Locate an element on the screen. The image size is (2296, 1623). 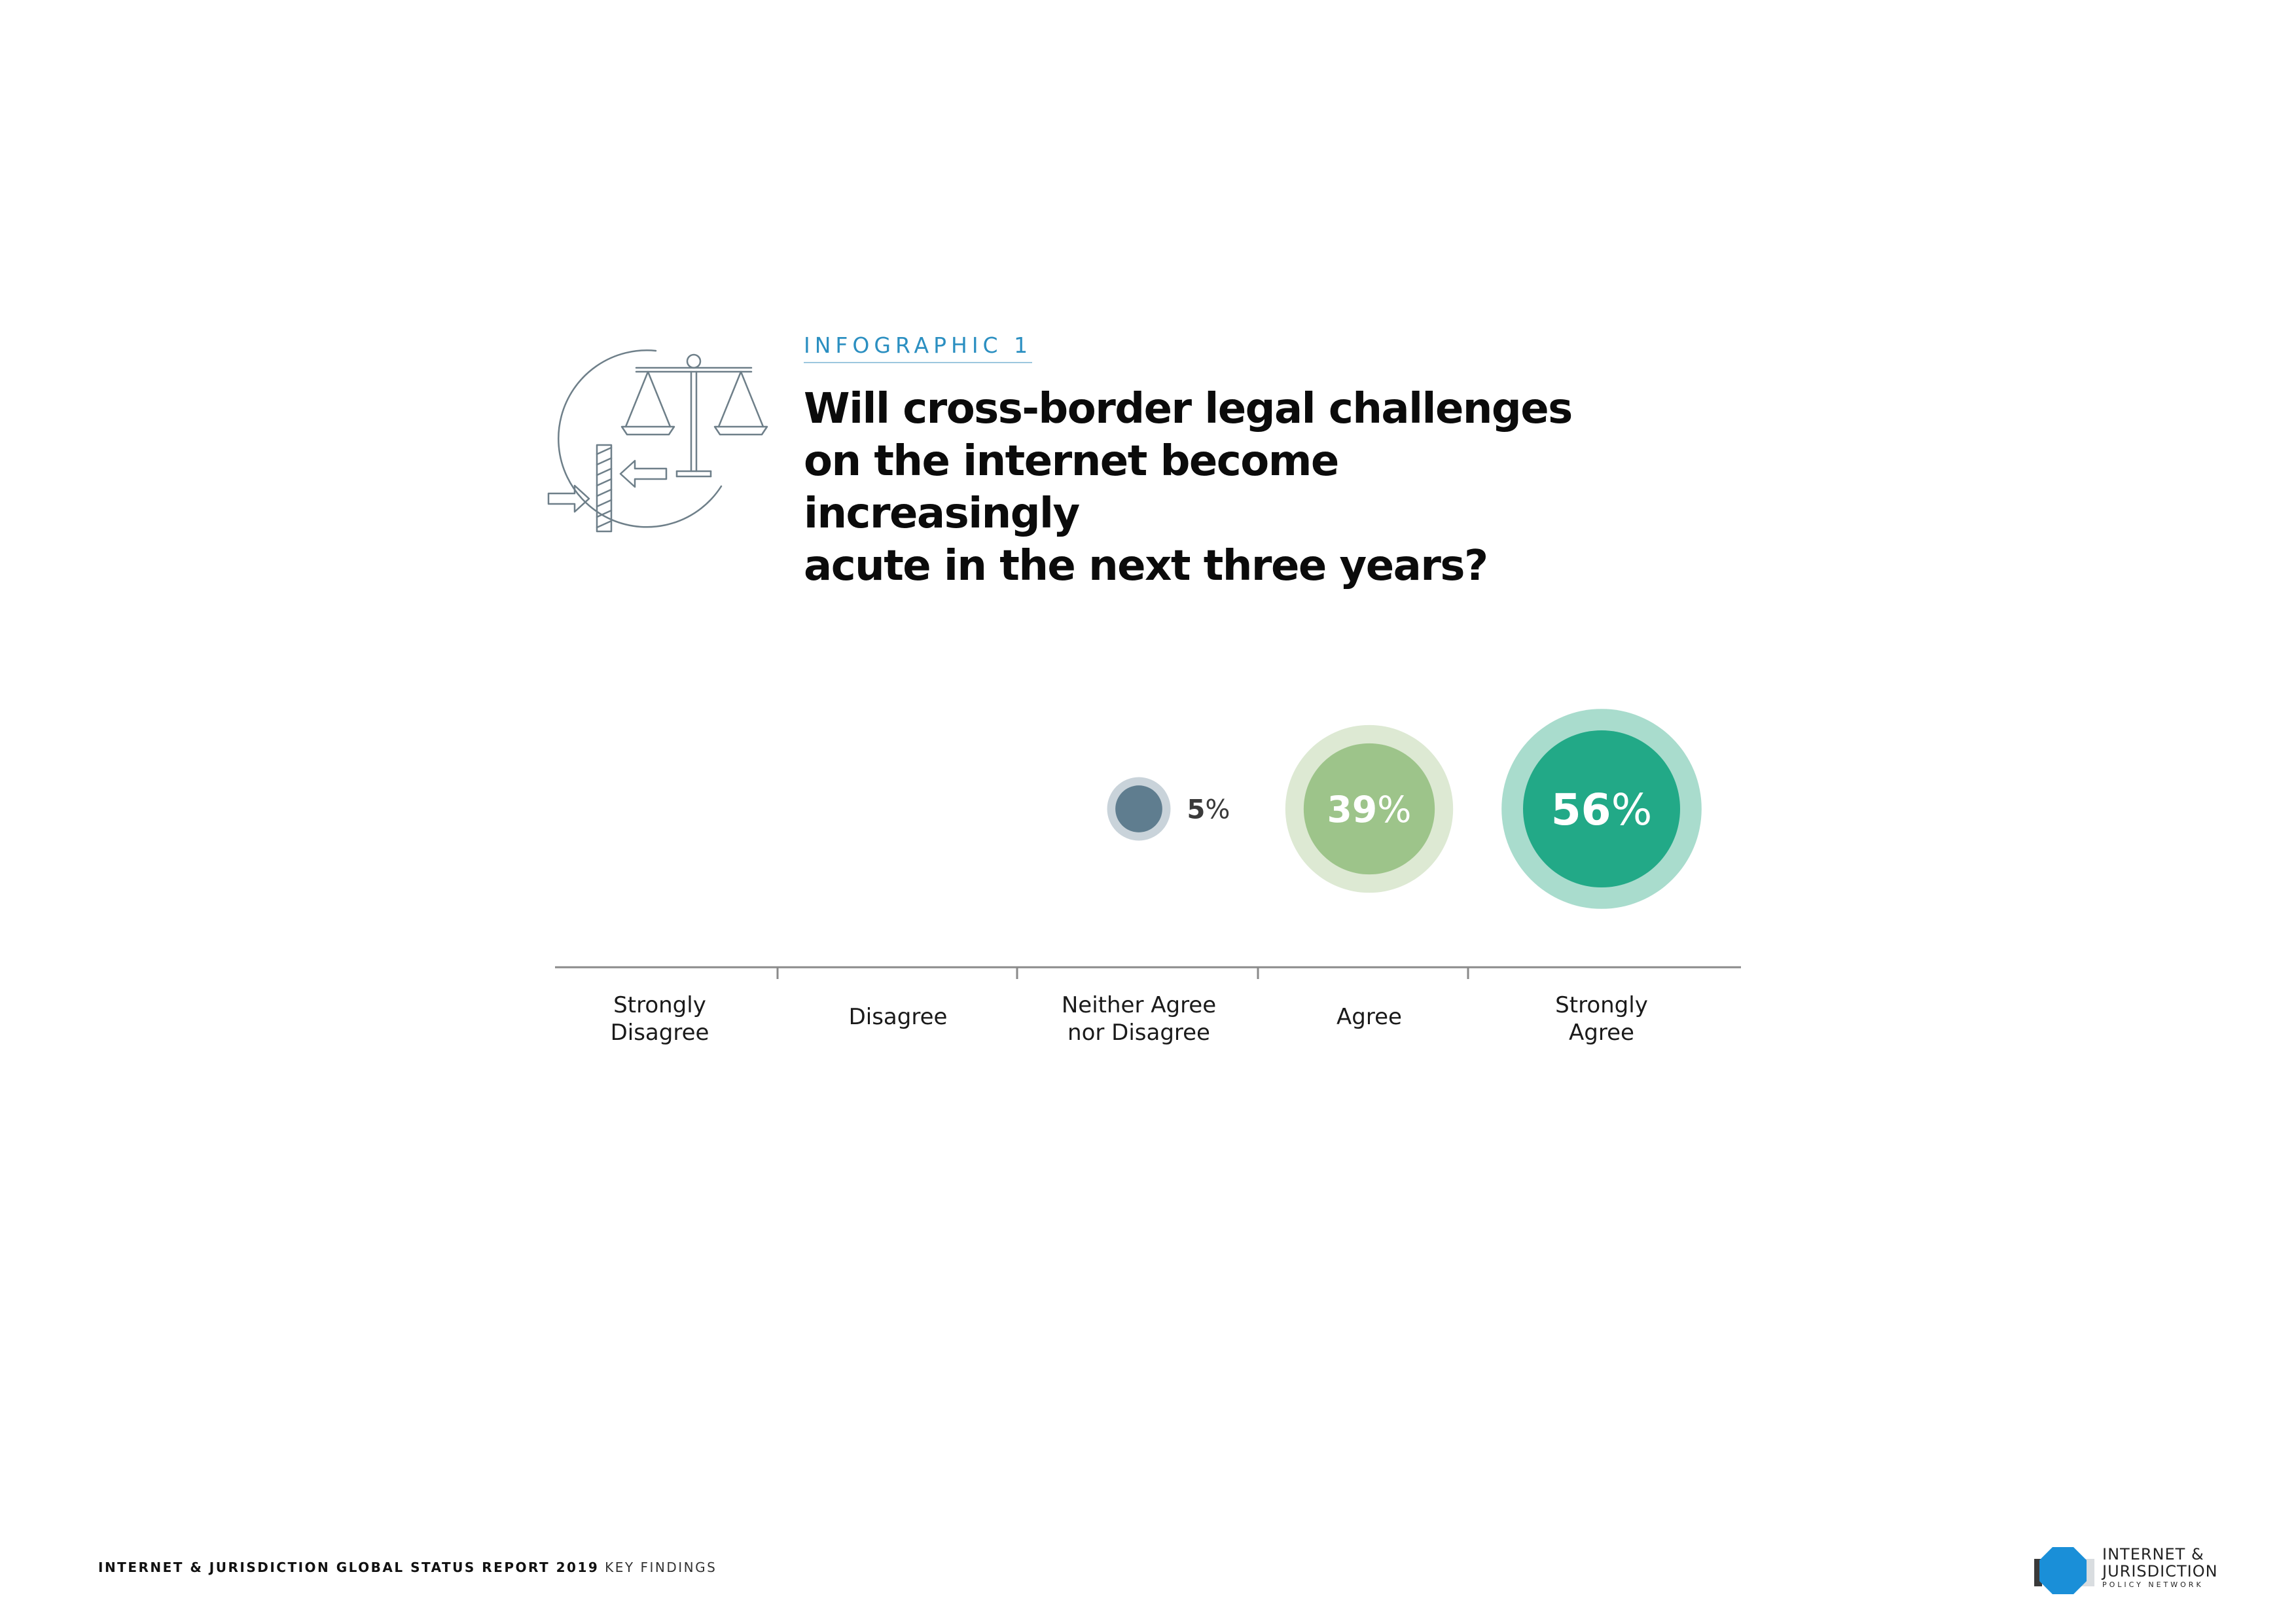
footer-subtitle: KEY FINDINGS is located at coordinates (658, 1567).